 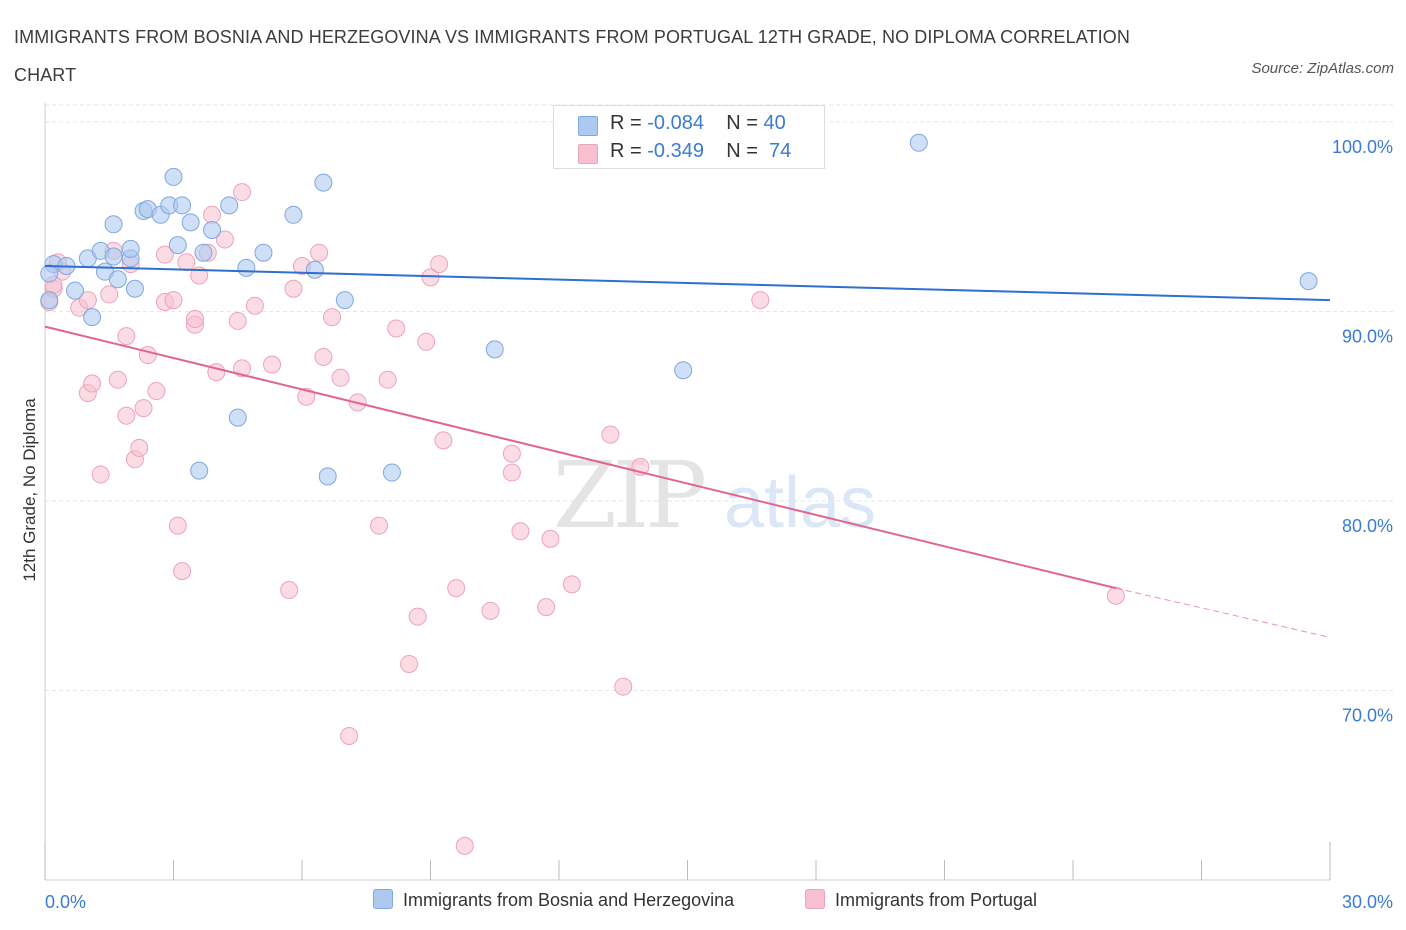 I want to click on y-tick-label: 90.0%, so click(x=1367, y=336).